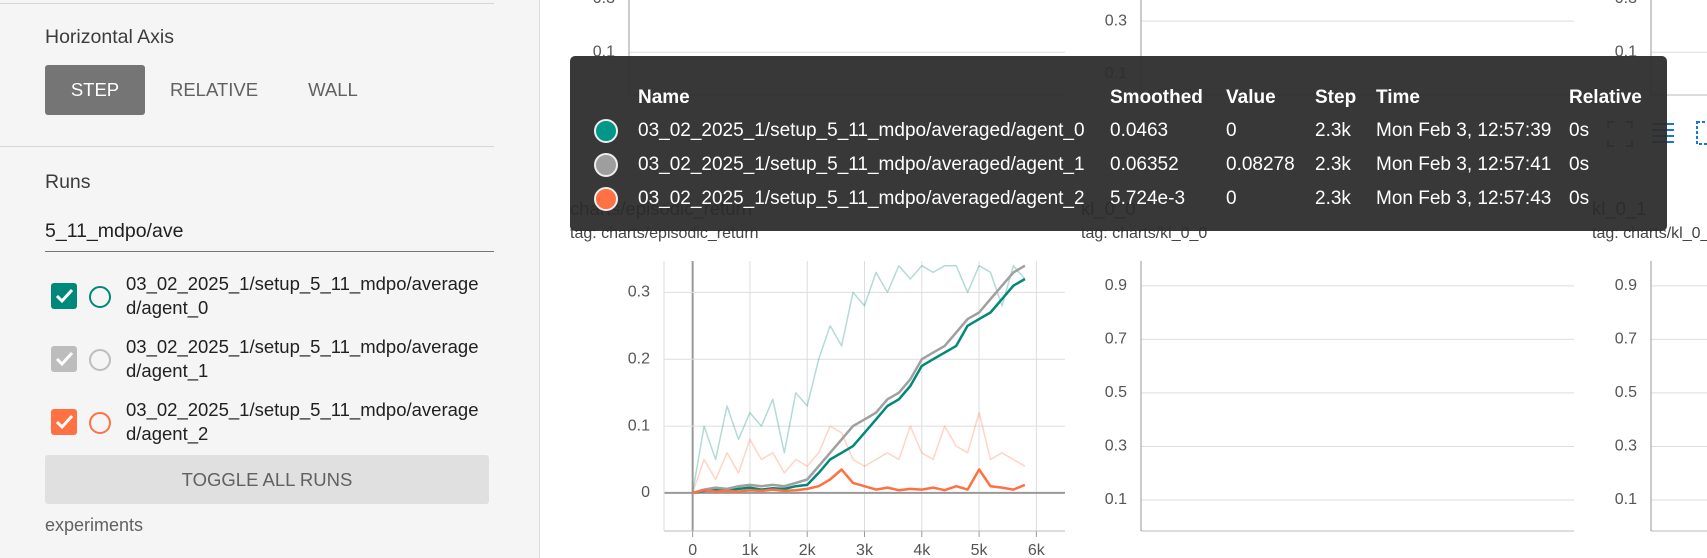 This screenshot has height=558, width=1707. Describe the element at coordinates (1464, 164) in the screenshot. I see `tooltip-cell: Mon Feb 3, 12:57:41` at that location.